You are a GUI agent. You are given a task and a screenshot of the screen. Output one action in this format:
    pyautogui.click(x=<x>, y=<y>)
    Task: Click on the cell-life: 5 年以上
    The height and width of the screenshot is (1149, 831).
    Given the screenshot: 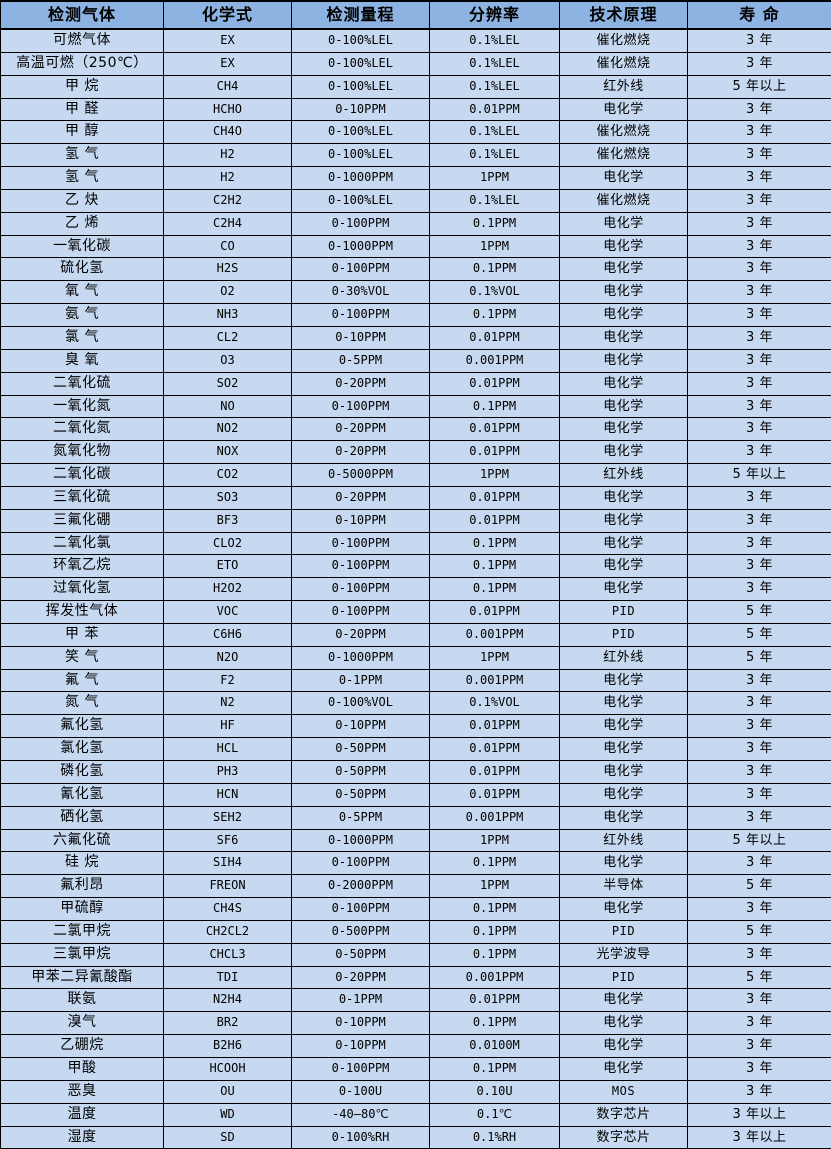 What is the action you would take?
    pyautogui.click(x=759, y=86)
    